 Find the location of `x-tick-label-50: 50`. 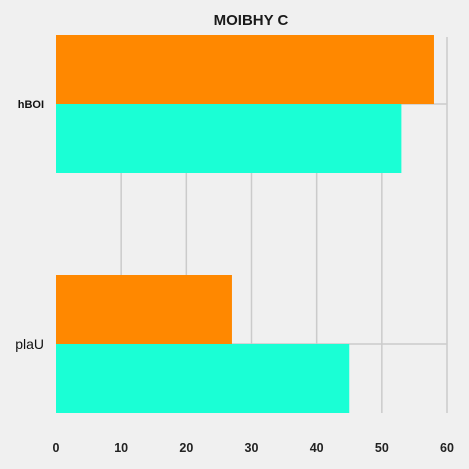

x-tick-label-50: 50 is located at coordinates (382, 448).